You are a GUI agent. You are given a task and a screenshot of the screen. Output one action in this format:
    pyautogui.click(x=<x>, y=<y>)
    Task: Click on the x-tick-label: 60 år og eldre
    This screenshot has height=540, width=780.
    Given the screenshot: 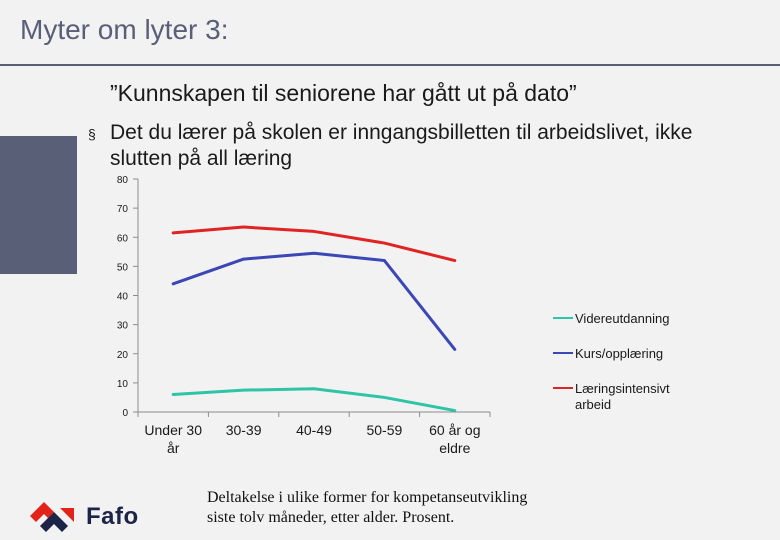 What is the action you would take?
    pyautogui.click(x=454, y=439)
    